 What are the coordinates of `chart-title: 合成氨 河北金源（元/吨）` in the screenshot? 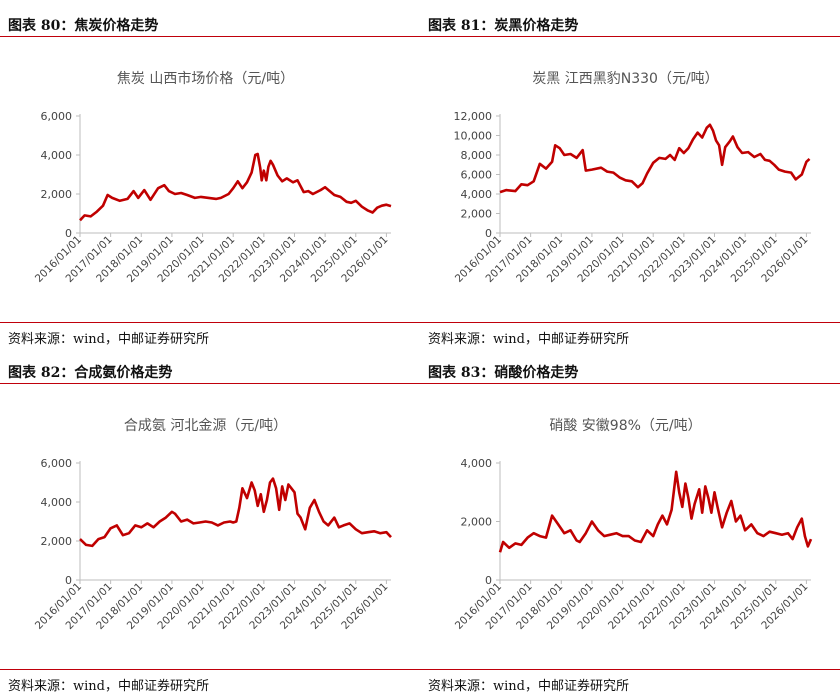 It's located at (205, 426).